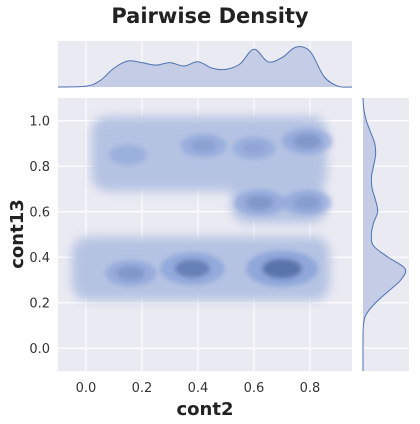 The width and height of the screenshot is (420, 424). What do you see at coordinates (210, 16) in the screenshot?
I see `chart-title: Pairwise Density` at bounding box center [210, 16].